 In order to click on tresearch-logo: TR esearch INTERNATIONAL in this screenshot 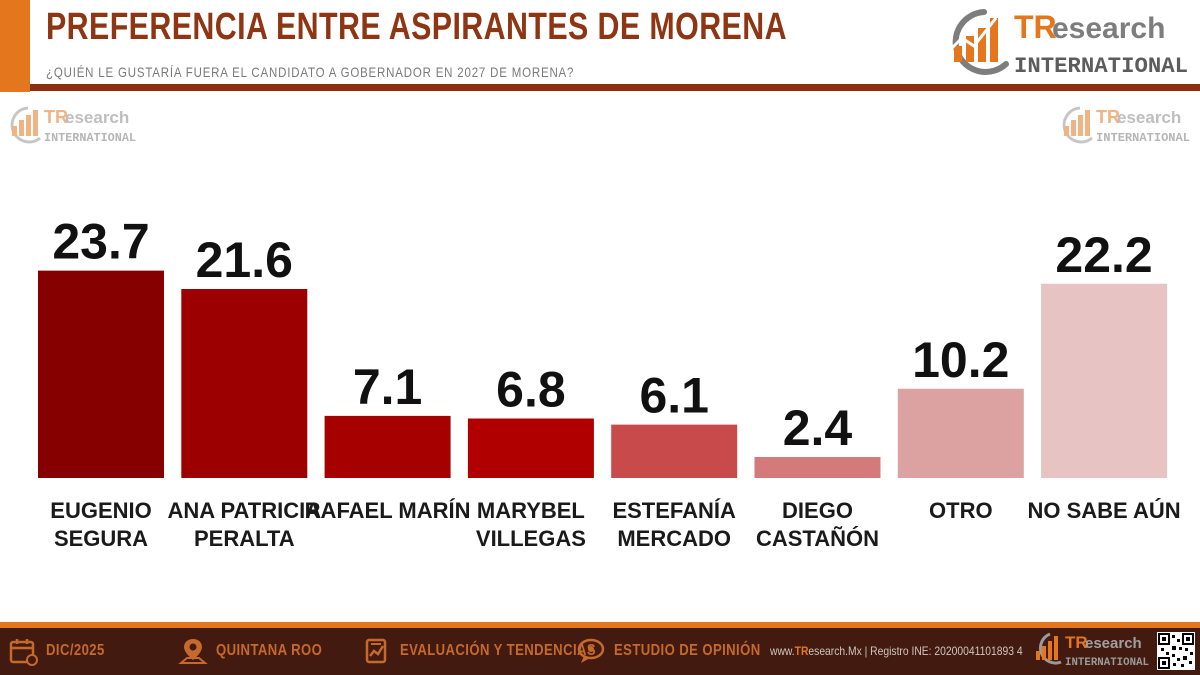, I will do `click(1067, 43)`.